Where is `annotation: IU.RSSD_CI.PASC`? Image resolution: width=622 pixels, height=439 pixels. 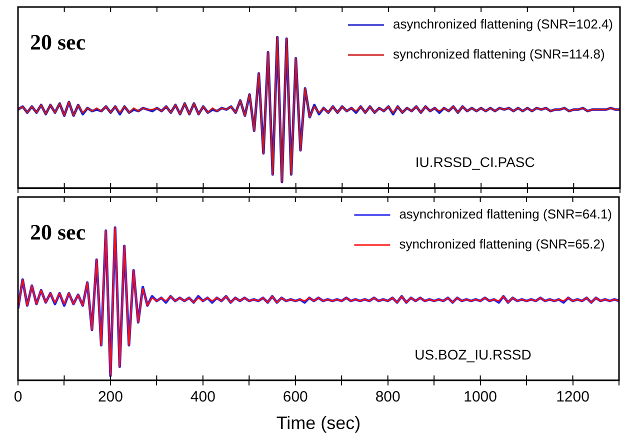
annotation: IU.RSSD_CI.PASC is located at coordinates (475, 162).